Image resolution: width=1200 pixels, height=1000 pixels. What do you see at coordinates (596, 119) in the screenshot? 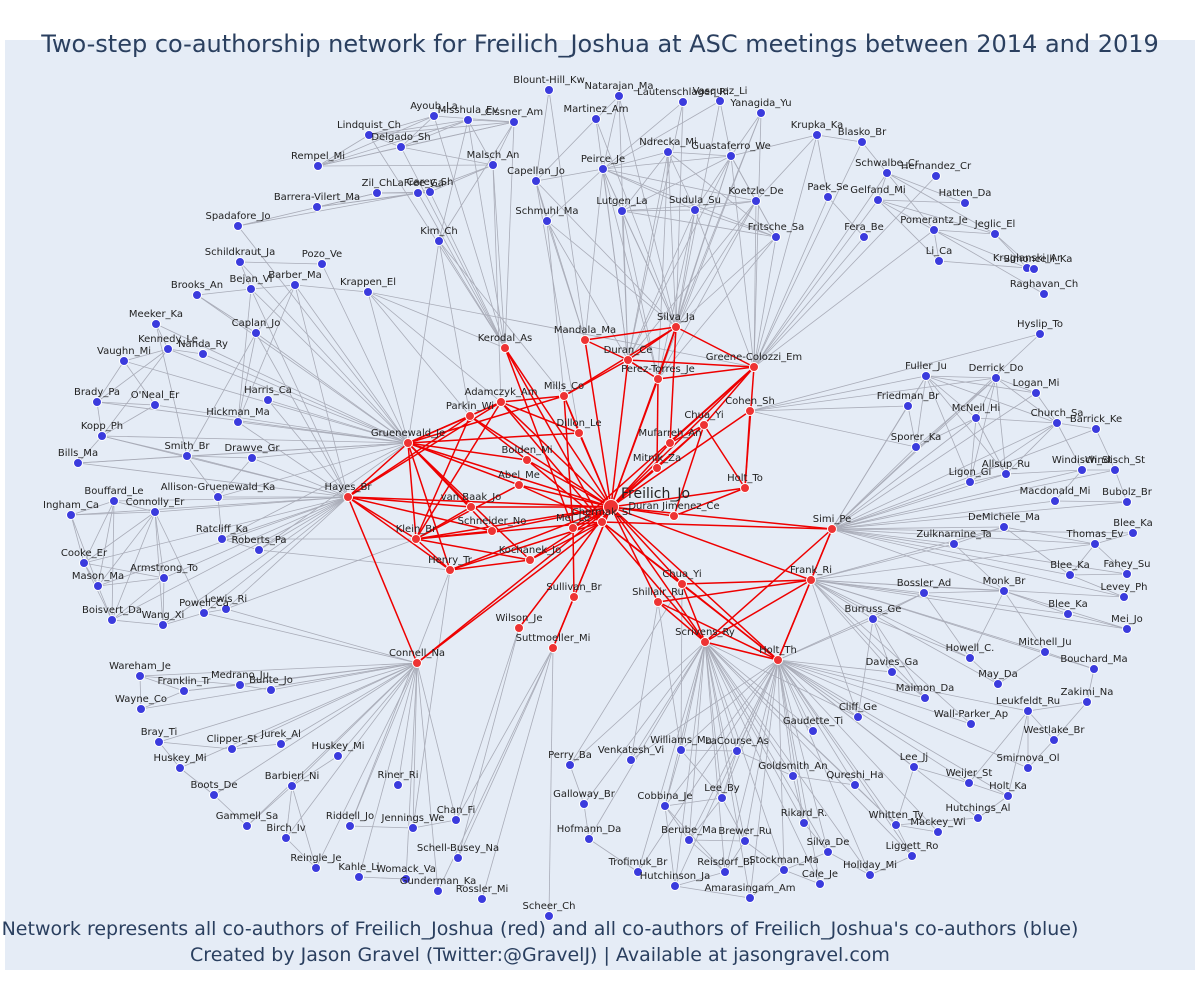
I see `blue-node-martinez-am` at bounding box center [596, 119].